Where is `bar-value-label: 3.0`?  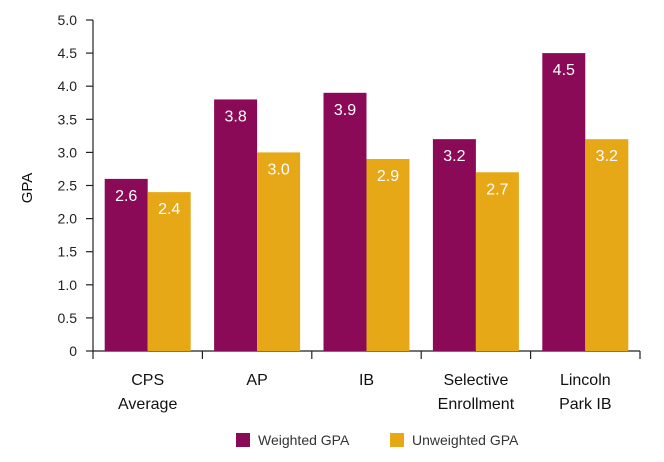 bar-value-label: 3.0 is located at coordinates (278, 169).